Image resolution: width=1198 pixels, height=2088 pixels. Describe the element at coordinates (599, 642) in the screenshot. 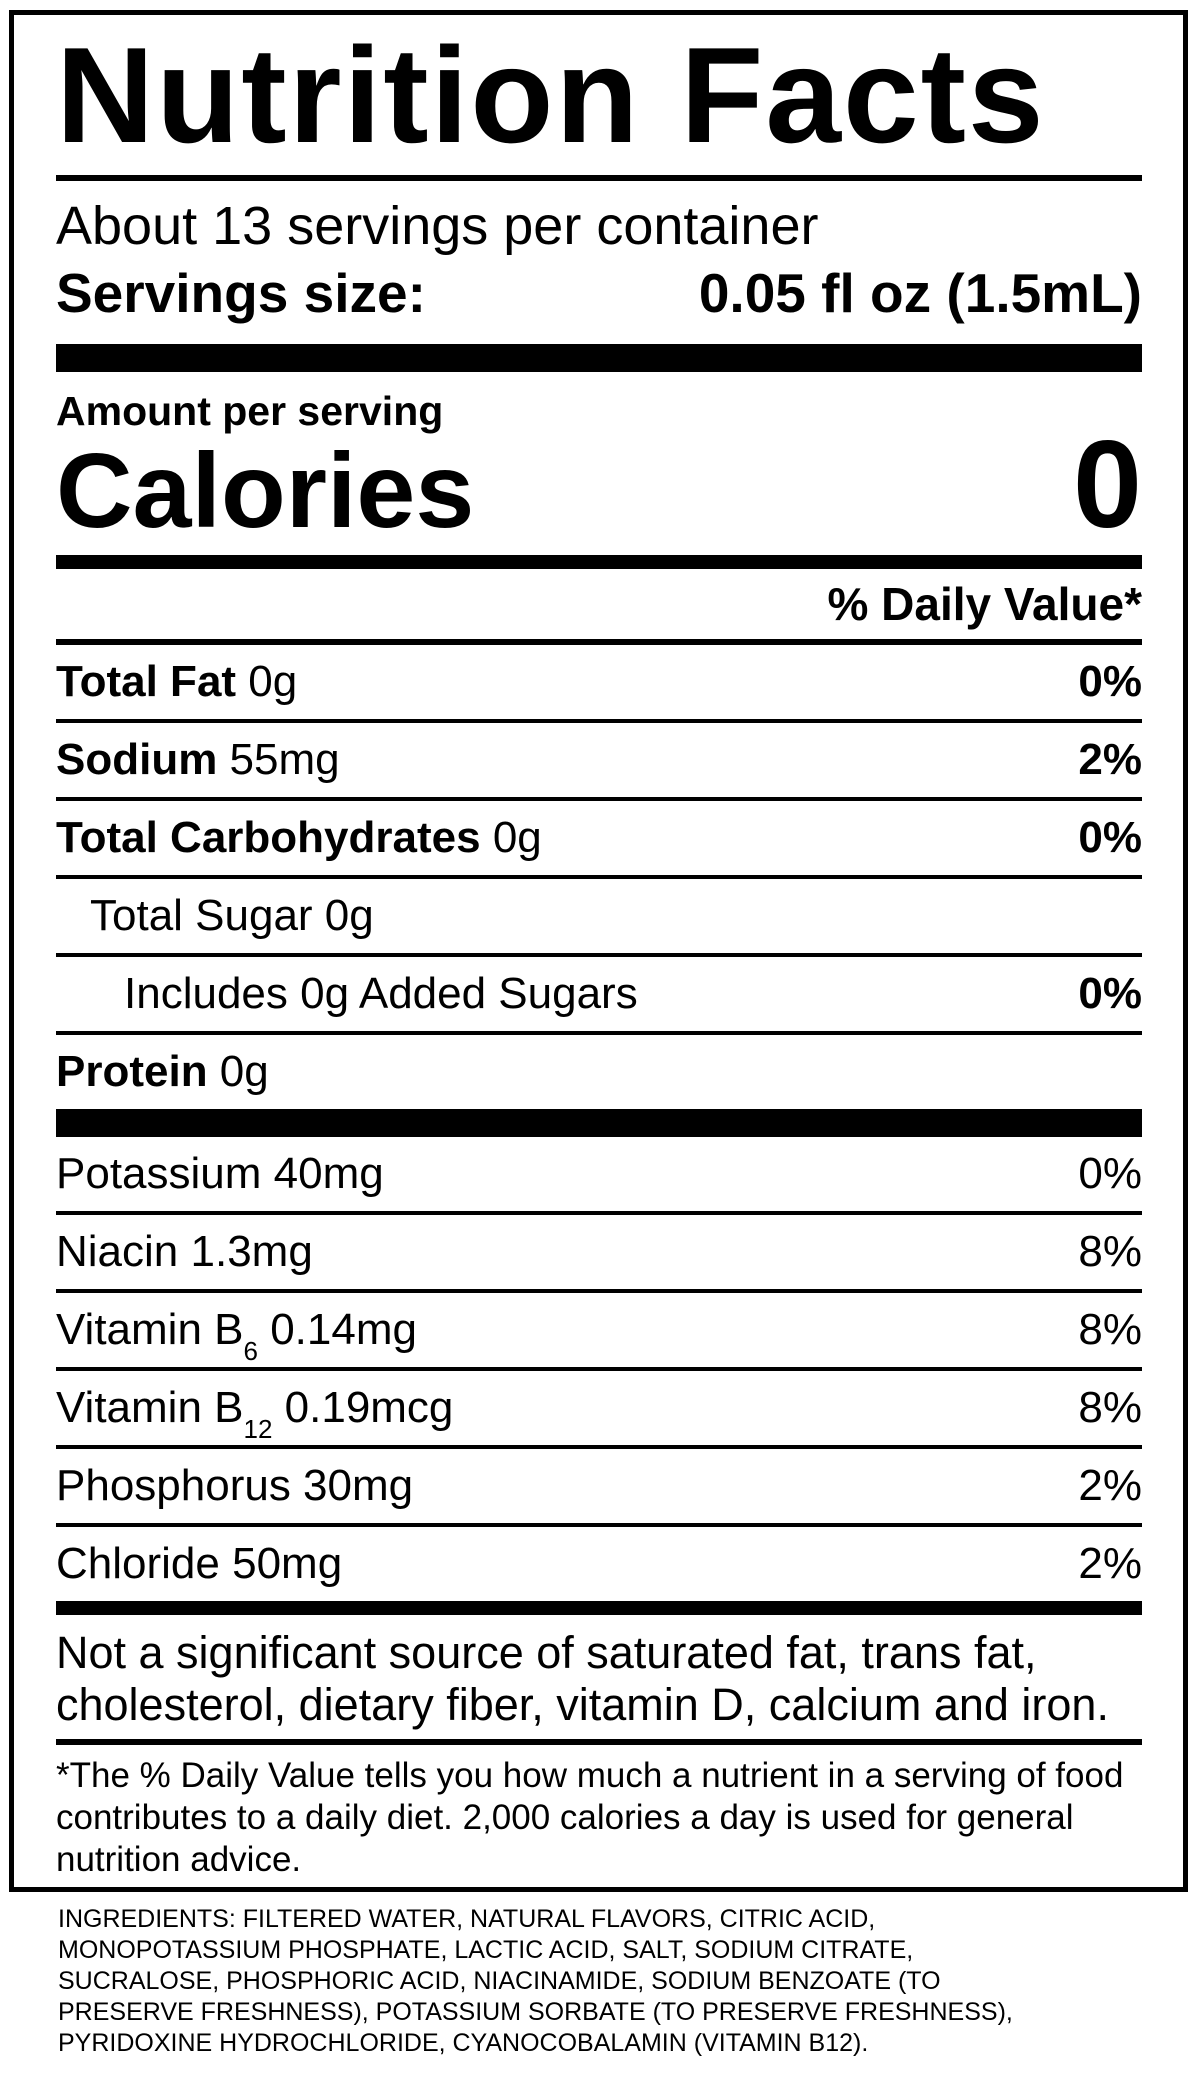

I see `daily-value-divider` at that location.